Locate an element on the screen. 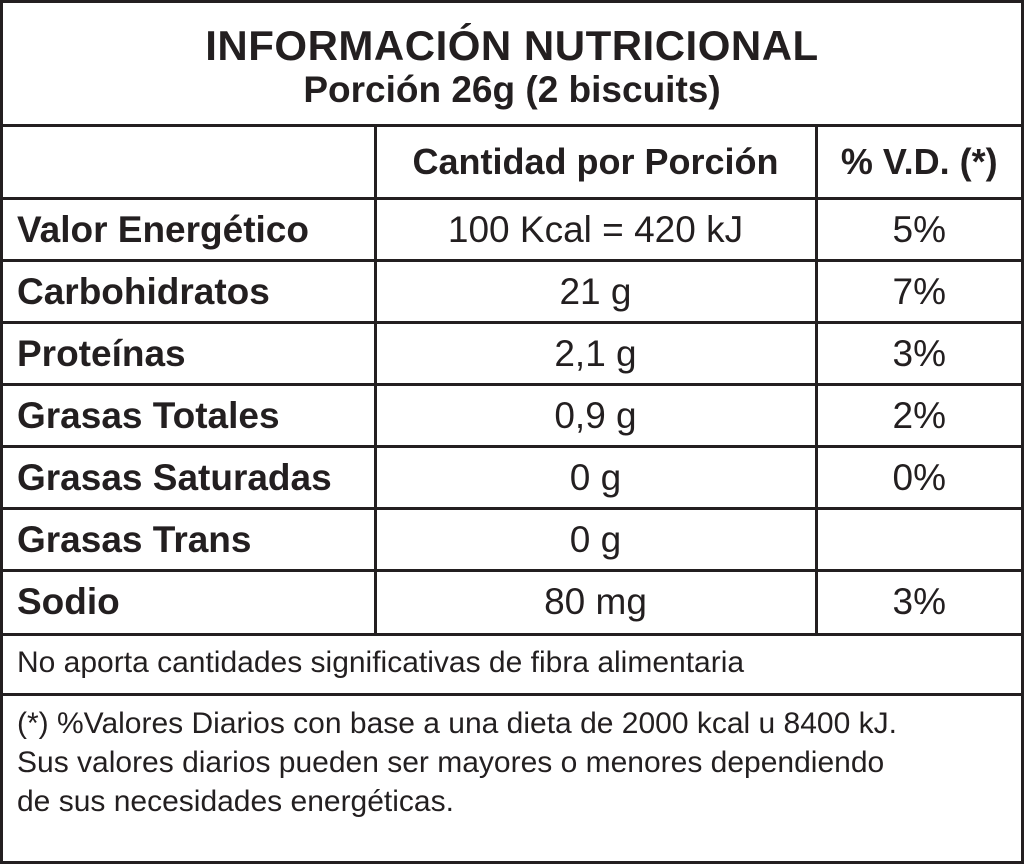 Image resolution: width=1024 pixels, height=864 pixels. table-row: Grasas Trans 0 g is located at coordinates (512, 539).